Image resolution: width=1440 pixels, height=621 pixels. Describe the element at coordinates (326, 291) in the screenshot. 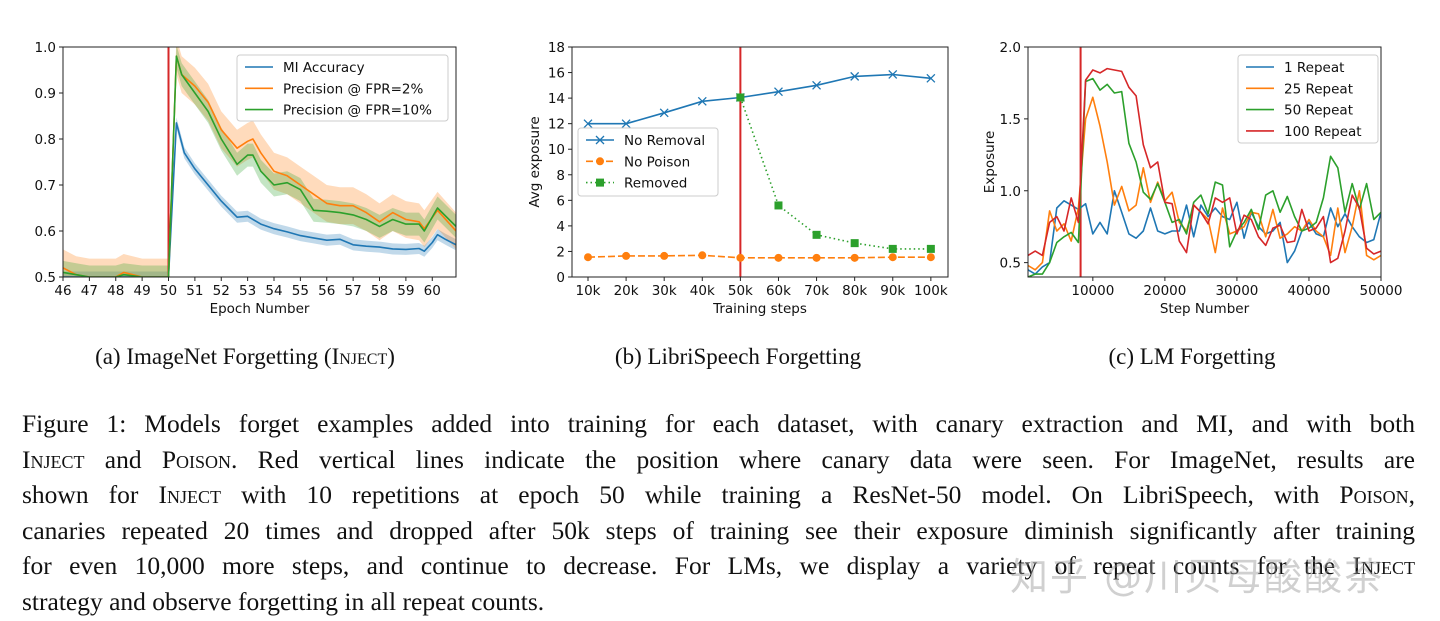

I see `x-tick-label: 56` at that location.